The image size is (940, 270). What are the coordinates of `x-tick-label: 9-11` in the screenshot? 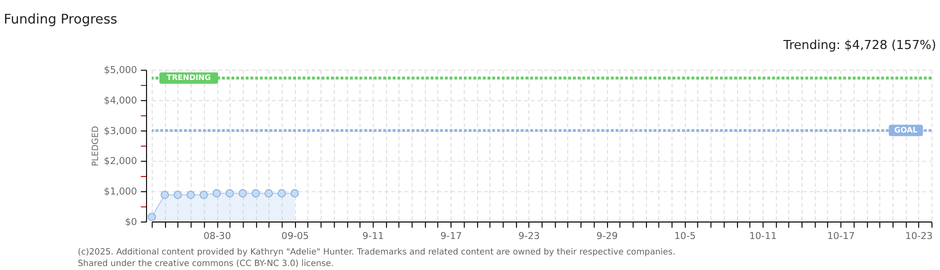 It's located at (373, 236).